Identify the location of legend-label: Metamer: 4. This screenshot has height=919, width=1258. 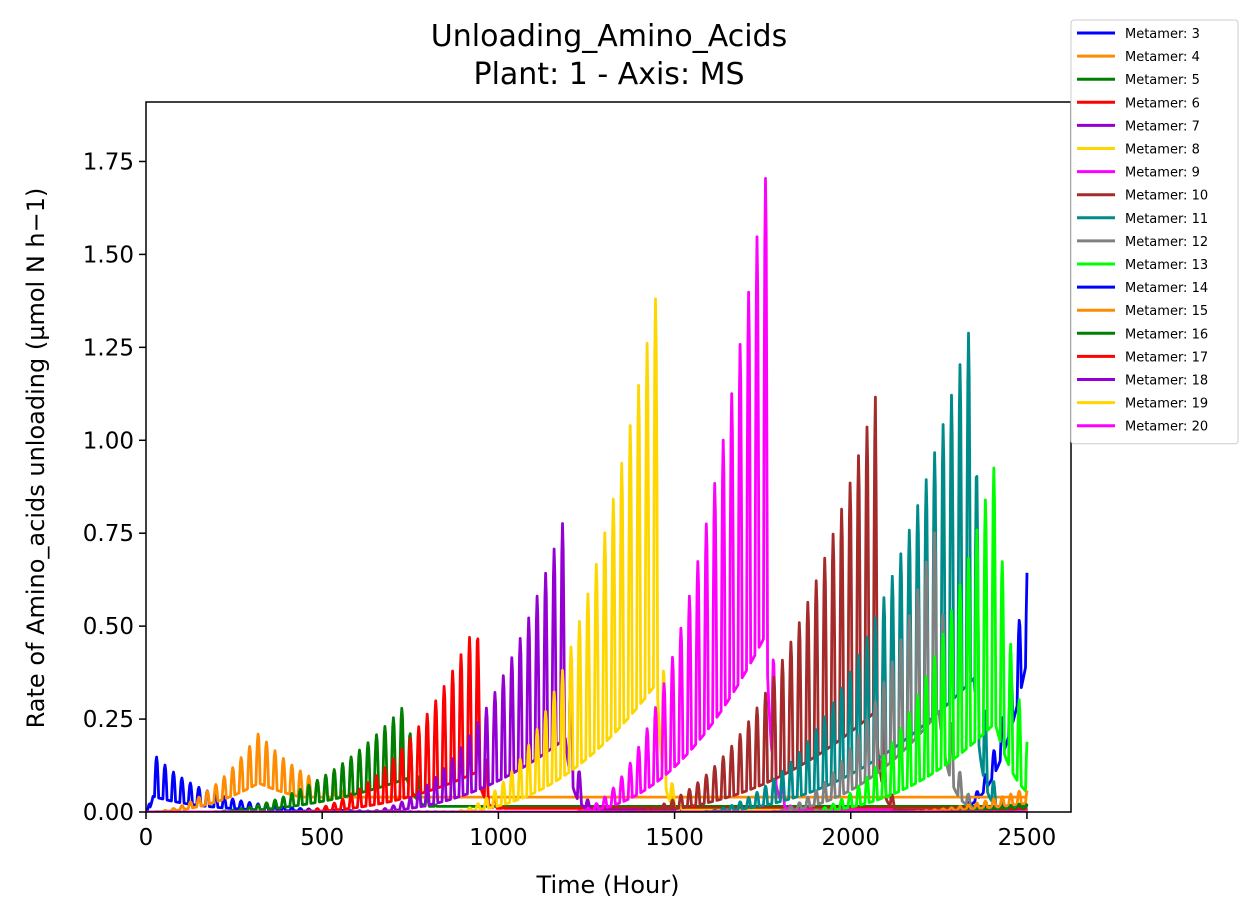
(1162, 57).